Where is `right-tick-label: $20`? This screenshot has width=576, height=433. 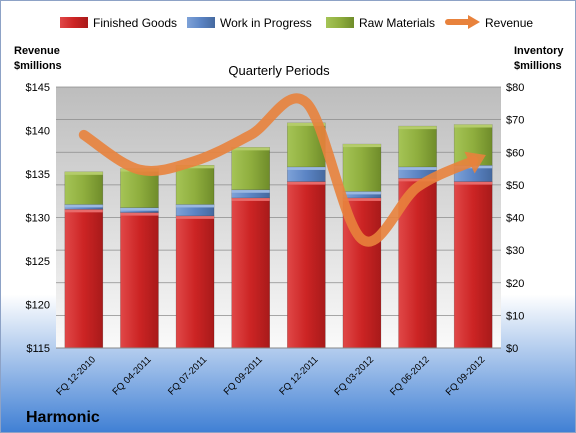 right-tick-label: $20 is located at coordinates (515, 284).